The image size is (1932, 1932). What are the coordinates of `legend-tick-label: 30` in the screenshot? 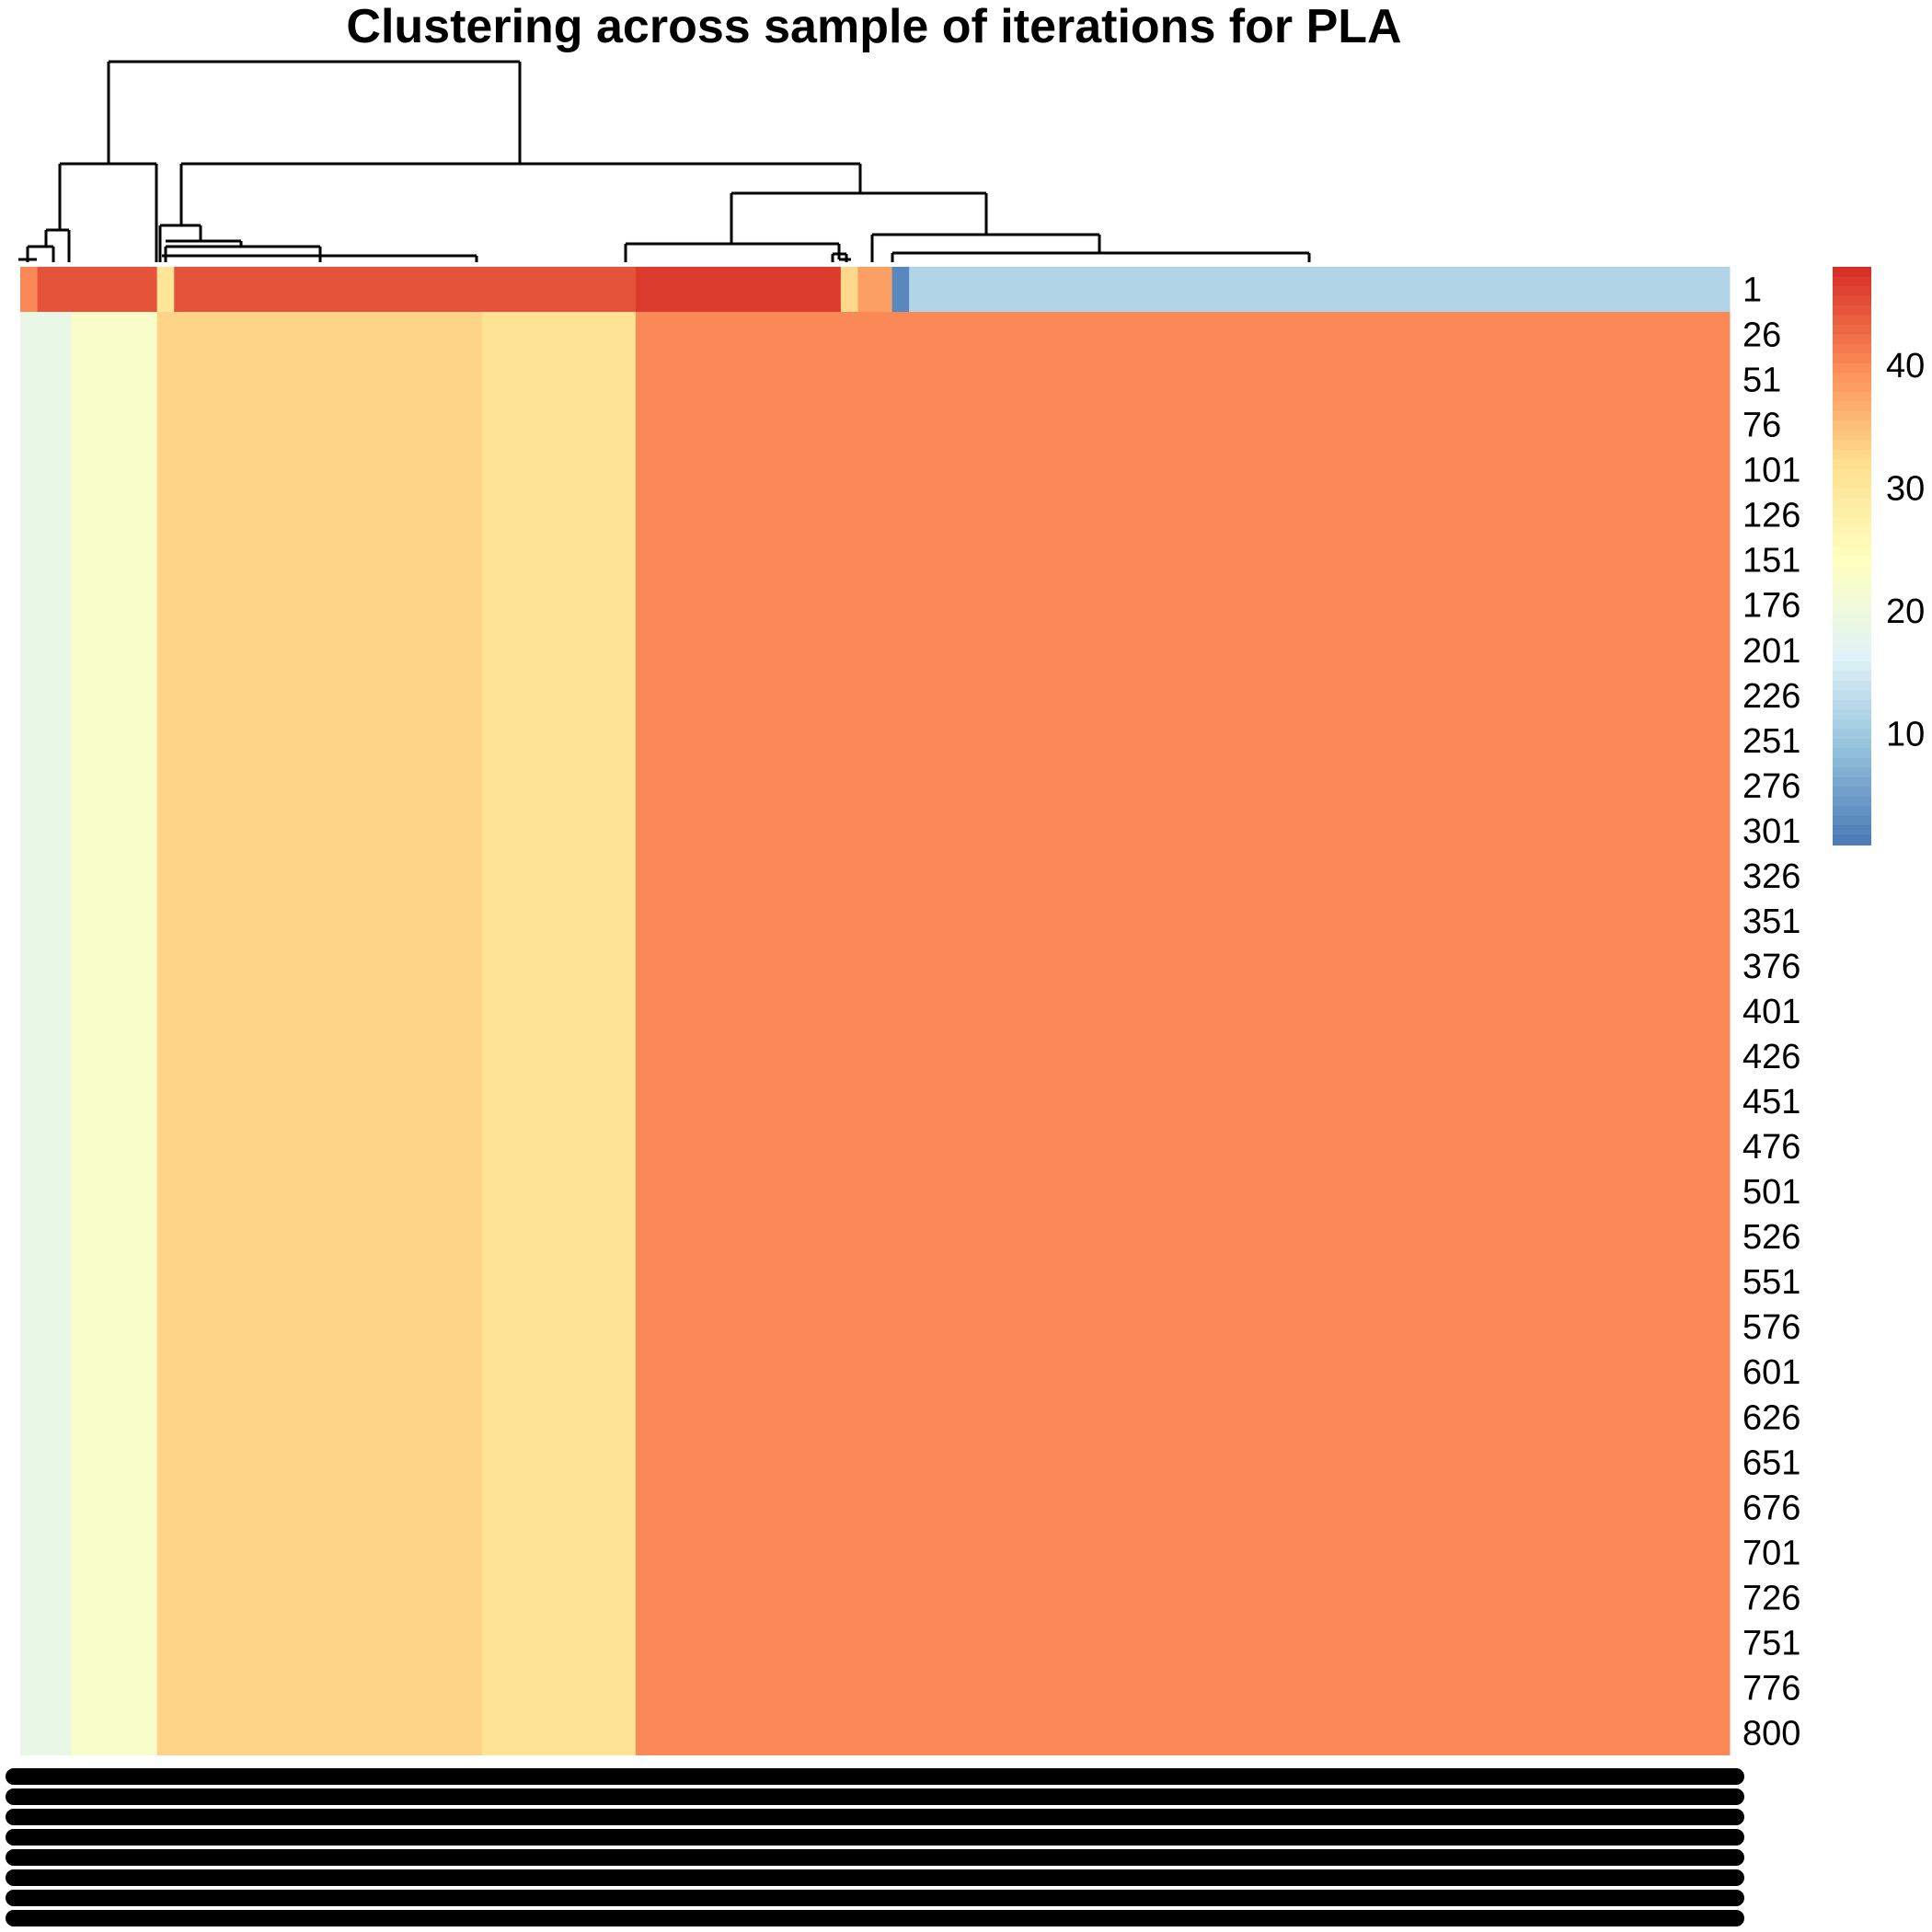 It's located at (1905, 490).